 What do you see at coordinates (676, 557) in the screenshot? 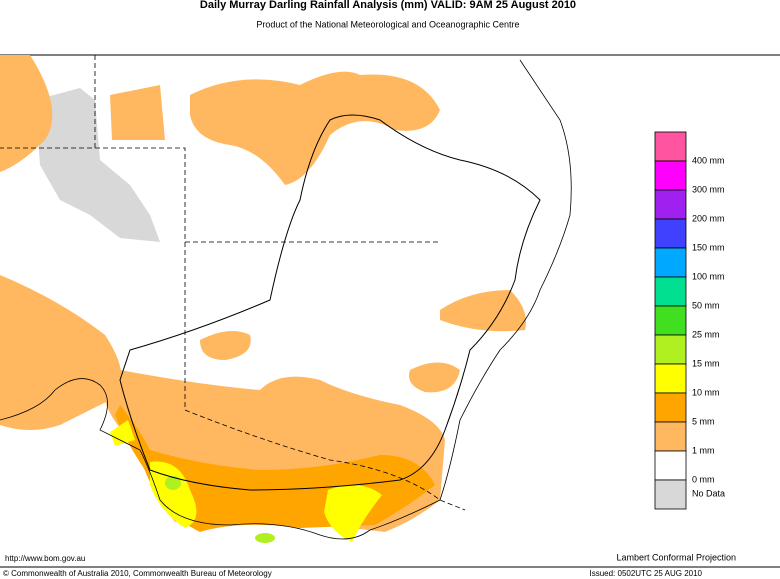
I see `projection: Lambert Conformal Projection` at bounding box center [676, 557].